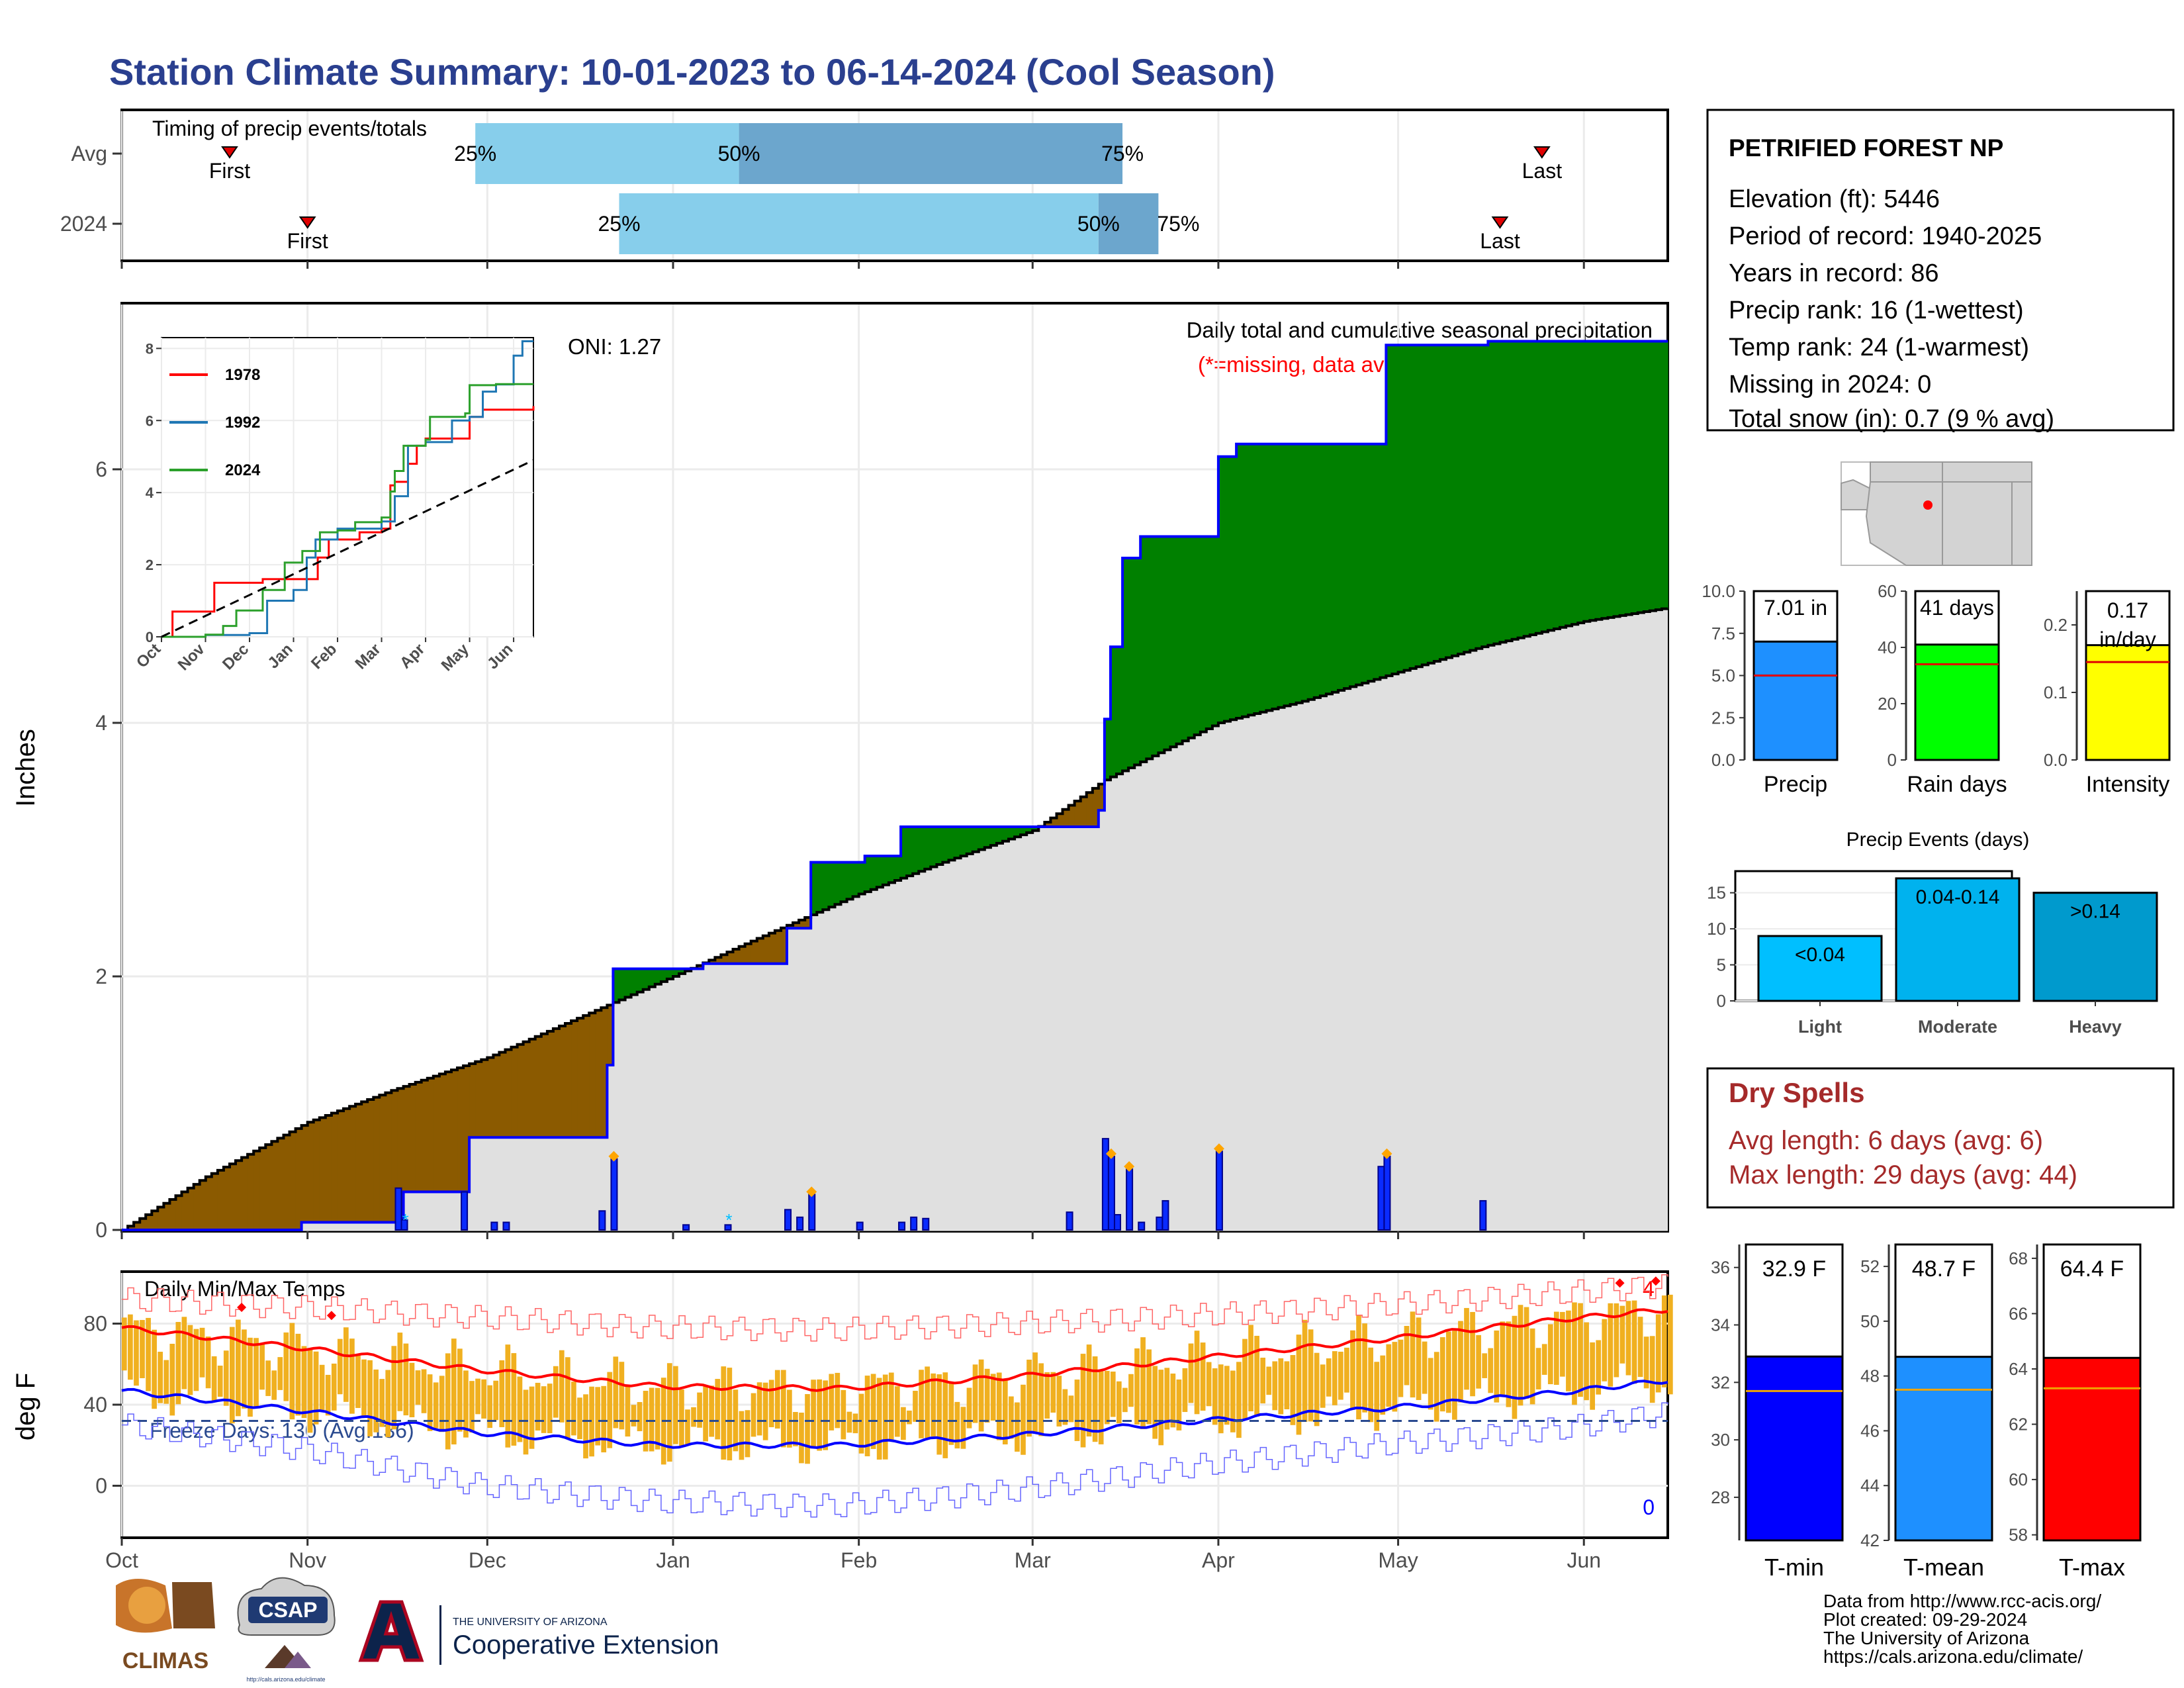 This screenshot has width=2184, height=1688. I want to click on inset-x-tick-label: Nov, so click(192, 657).